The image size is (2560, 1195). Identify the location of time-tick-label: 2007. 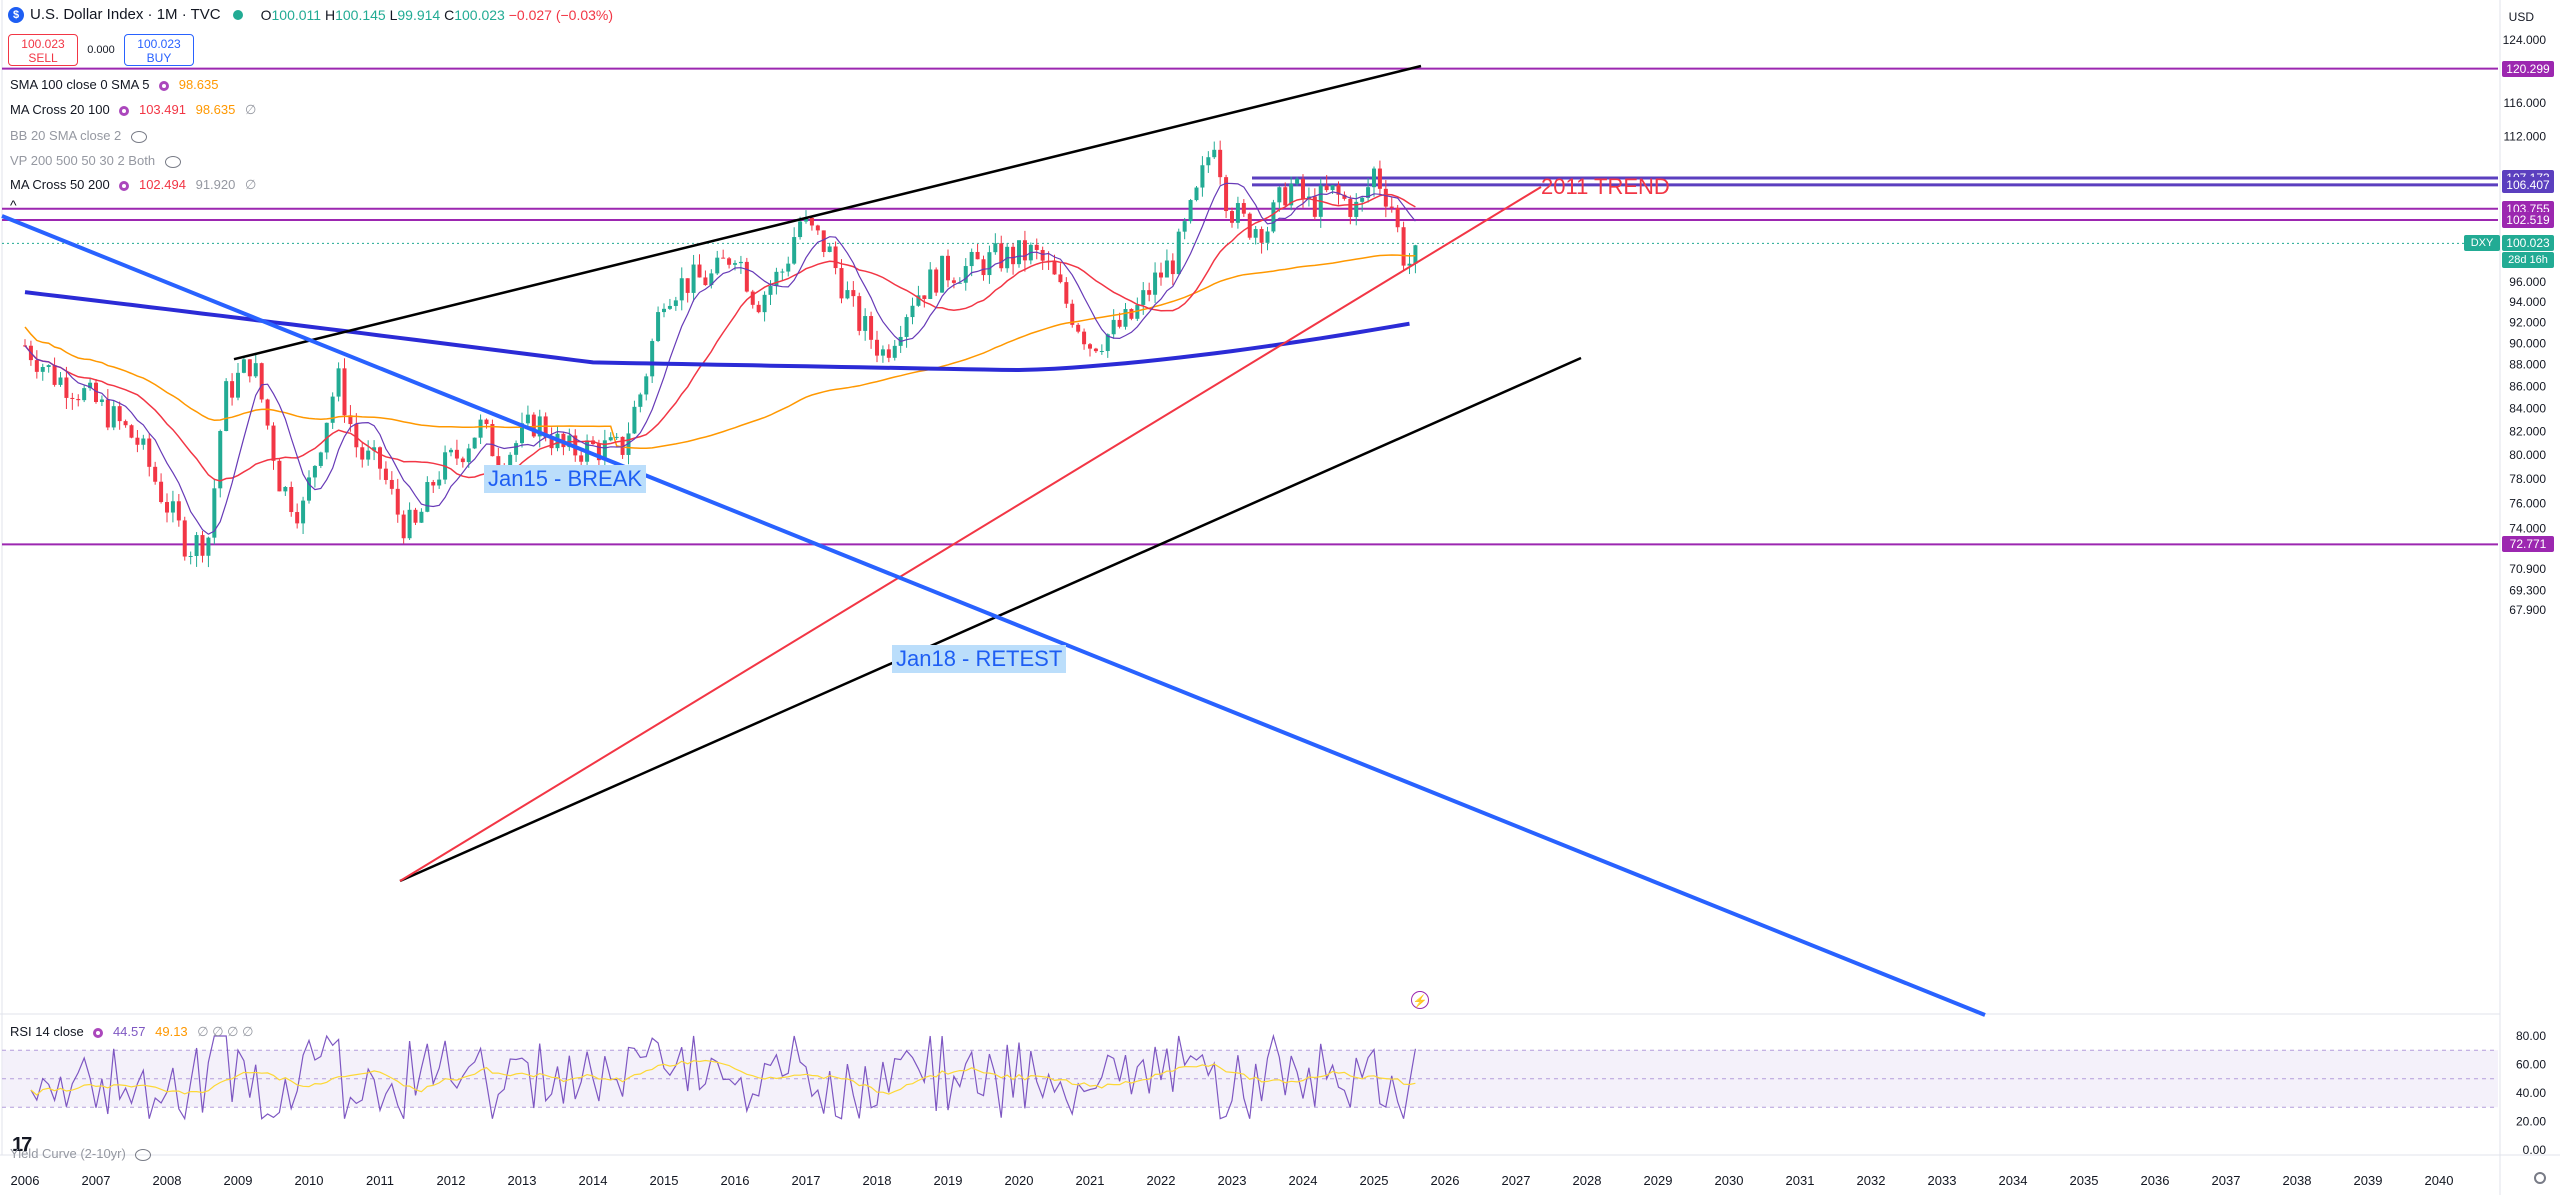
(96, 1180).